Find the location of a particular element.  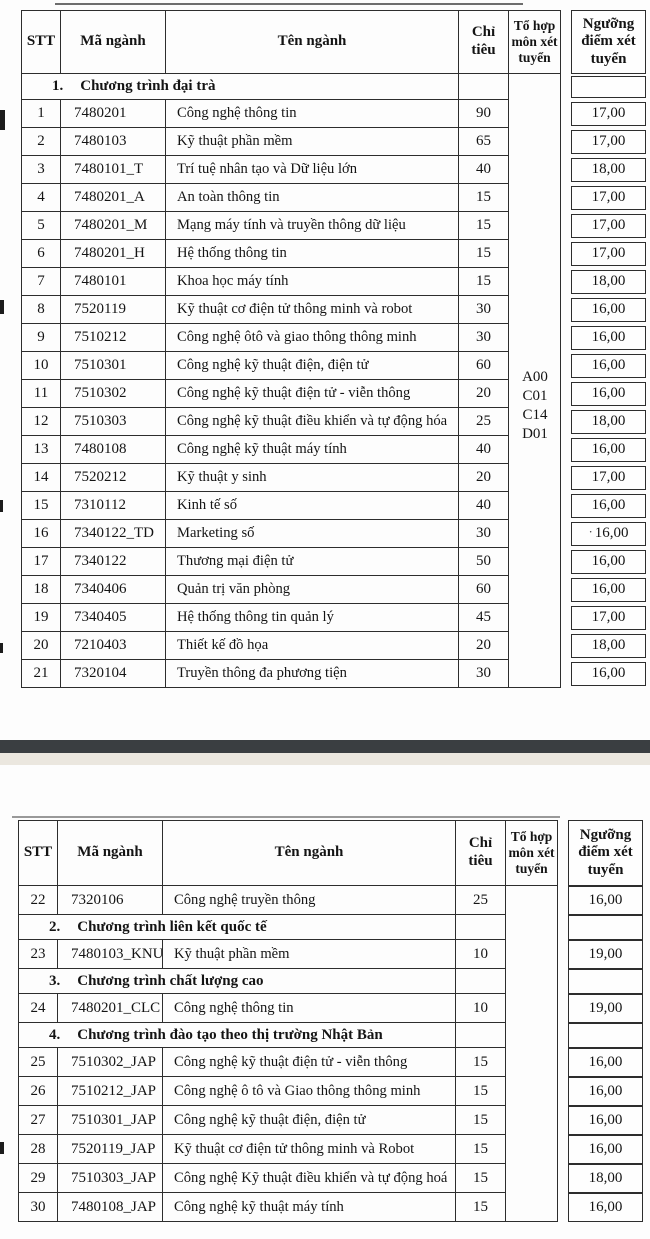

major-name-cell: Kỹ thuật y sinh is located at coordinates (312, 478).